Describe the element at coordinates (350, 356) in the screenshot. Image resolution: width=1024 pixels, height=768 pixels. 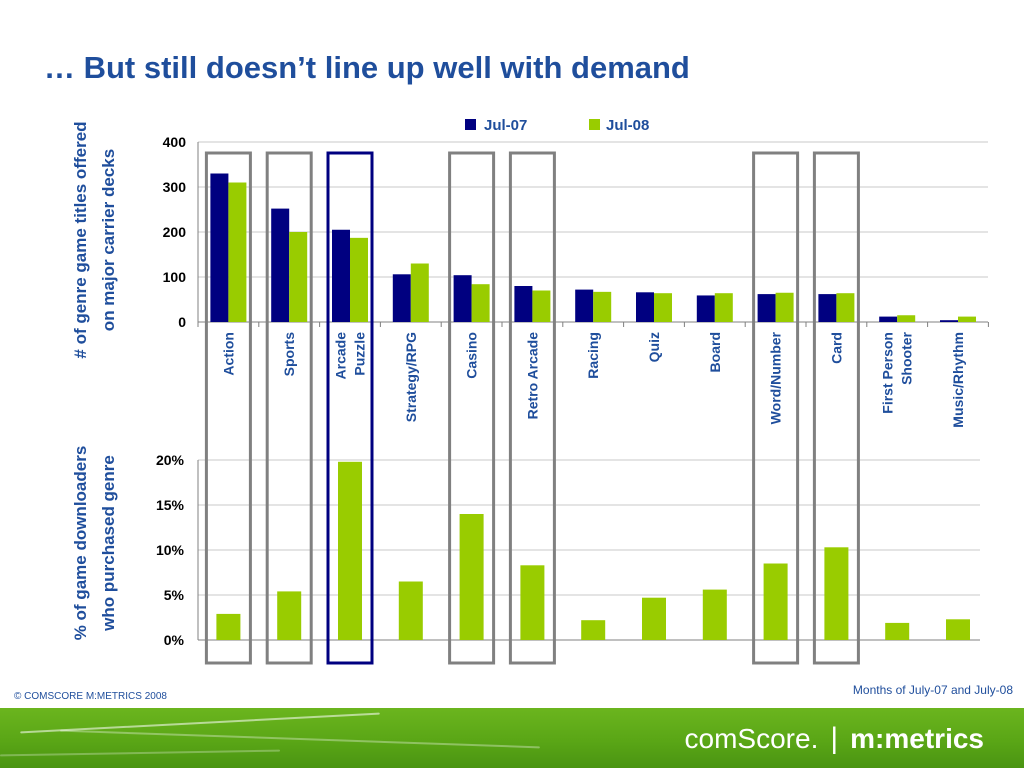
I see `category-label: Arcade Puzzle` at that location.